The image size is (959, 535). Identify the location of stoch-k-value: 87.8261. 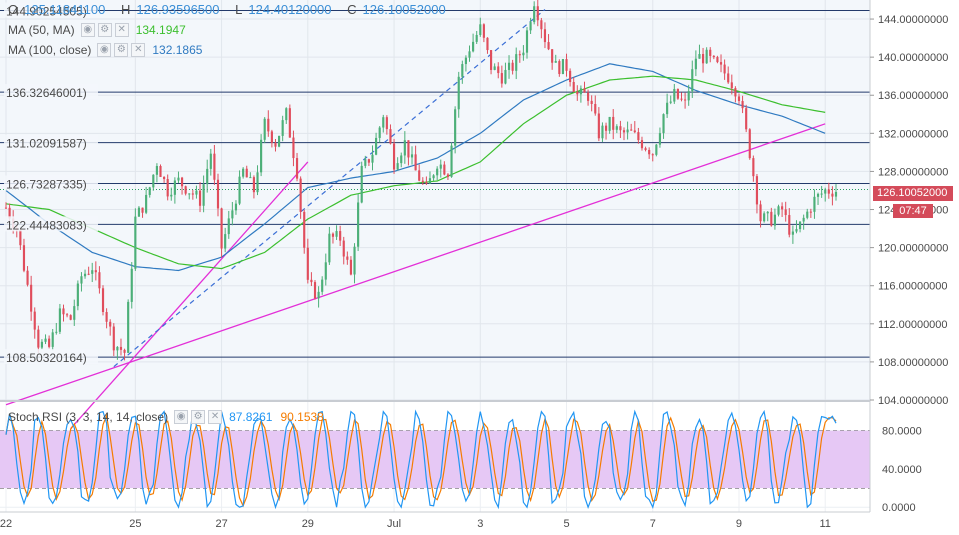
(251, 417).